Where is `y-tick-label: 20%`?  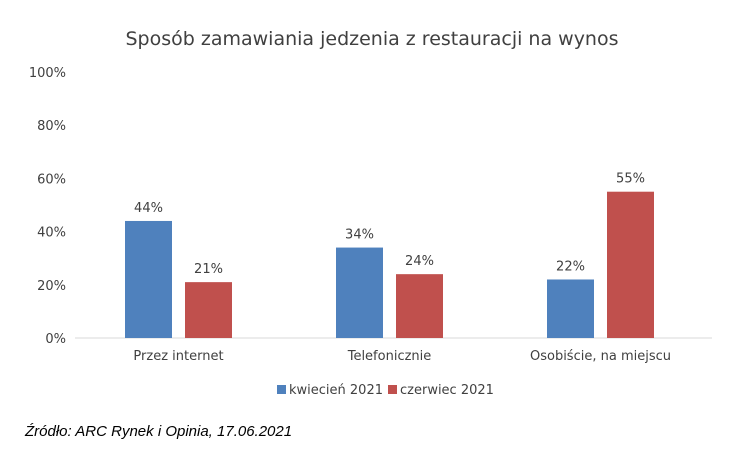
y-tick-label: 20% is located at coordinates (51, 286).